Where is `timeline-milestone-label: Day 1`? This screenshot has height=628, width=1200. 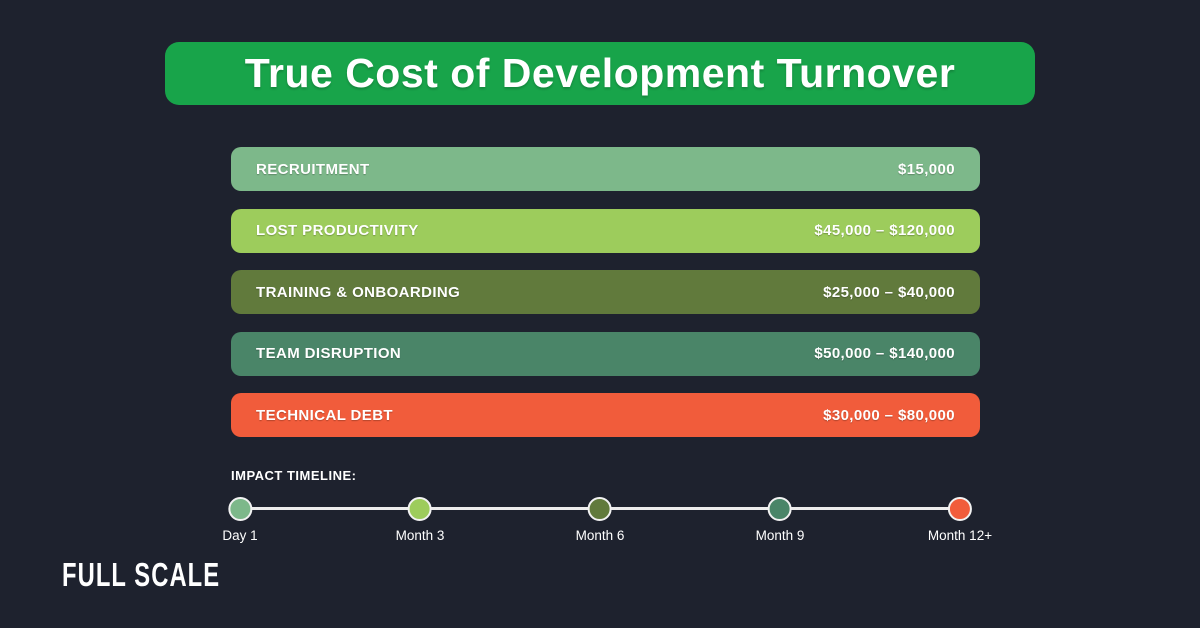 timeline-milestone-label: Day 1 is located at coordinates (240, 535).